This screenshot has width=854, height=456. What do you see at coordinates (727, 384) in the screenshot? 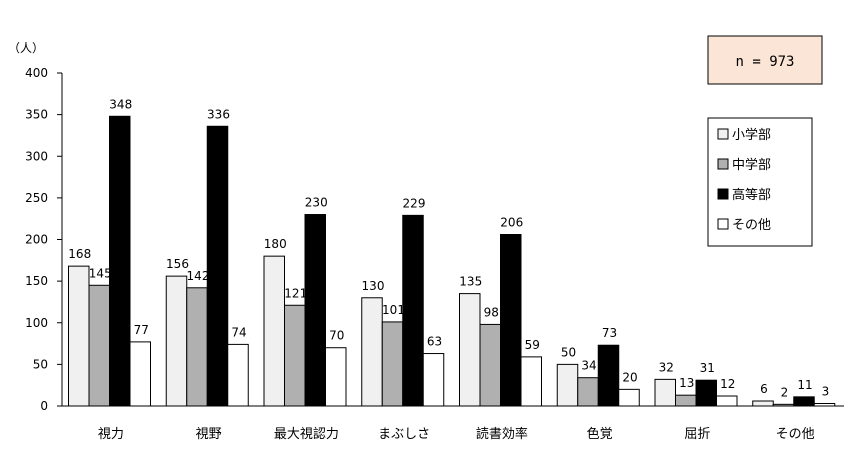
I see `bar-value-label: 12` at bounding box center [727, 384].